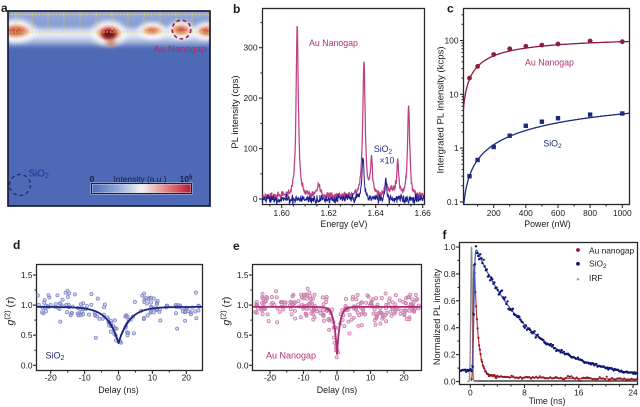 The image size is (640, 407). I want to click on svg-text: 0.4, so click(450, 328).